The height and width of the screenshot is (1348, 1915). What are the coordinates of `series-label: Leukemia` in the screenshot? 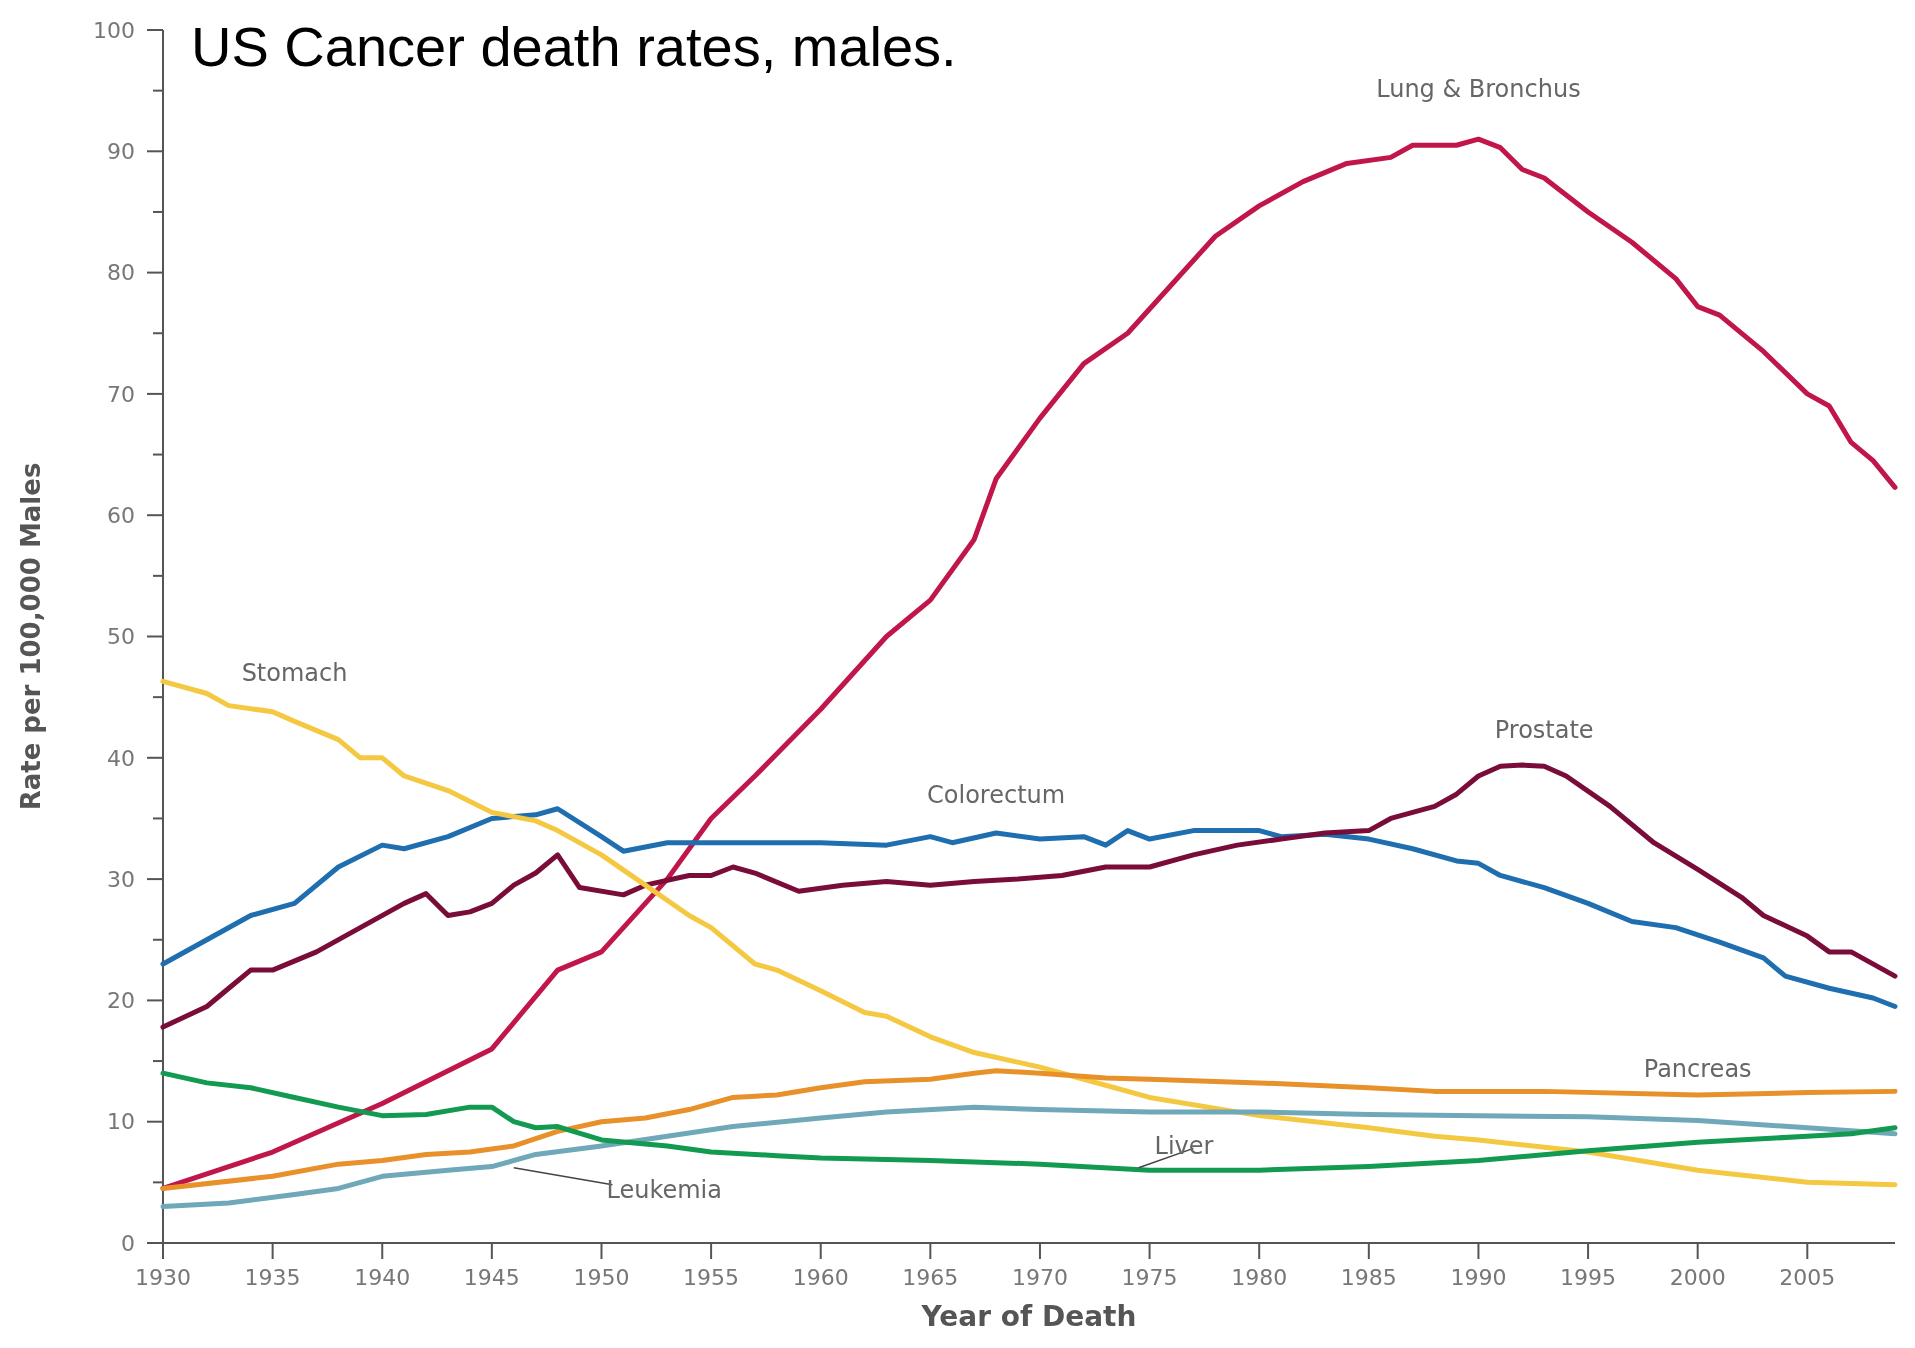 It's located at (664, 1190).